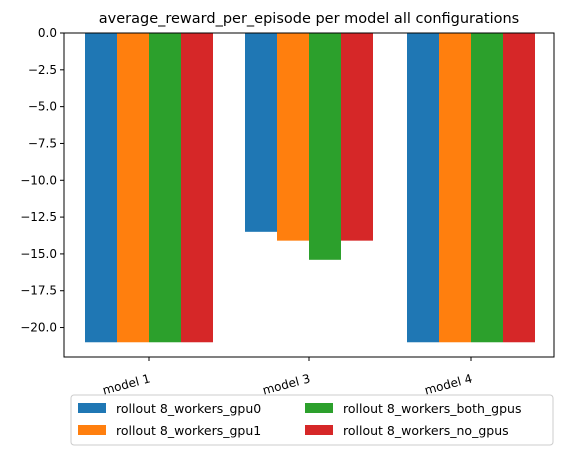 The height and width of the screenshot is (454, 568). I want to click on y-tick-label: −2.5, so click(42, 70).